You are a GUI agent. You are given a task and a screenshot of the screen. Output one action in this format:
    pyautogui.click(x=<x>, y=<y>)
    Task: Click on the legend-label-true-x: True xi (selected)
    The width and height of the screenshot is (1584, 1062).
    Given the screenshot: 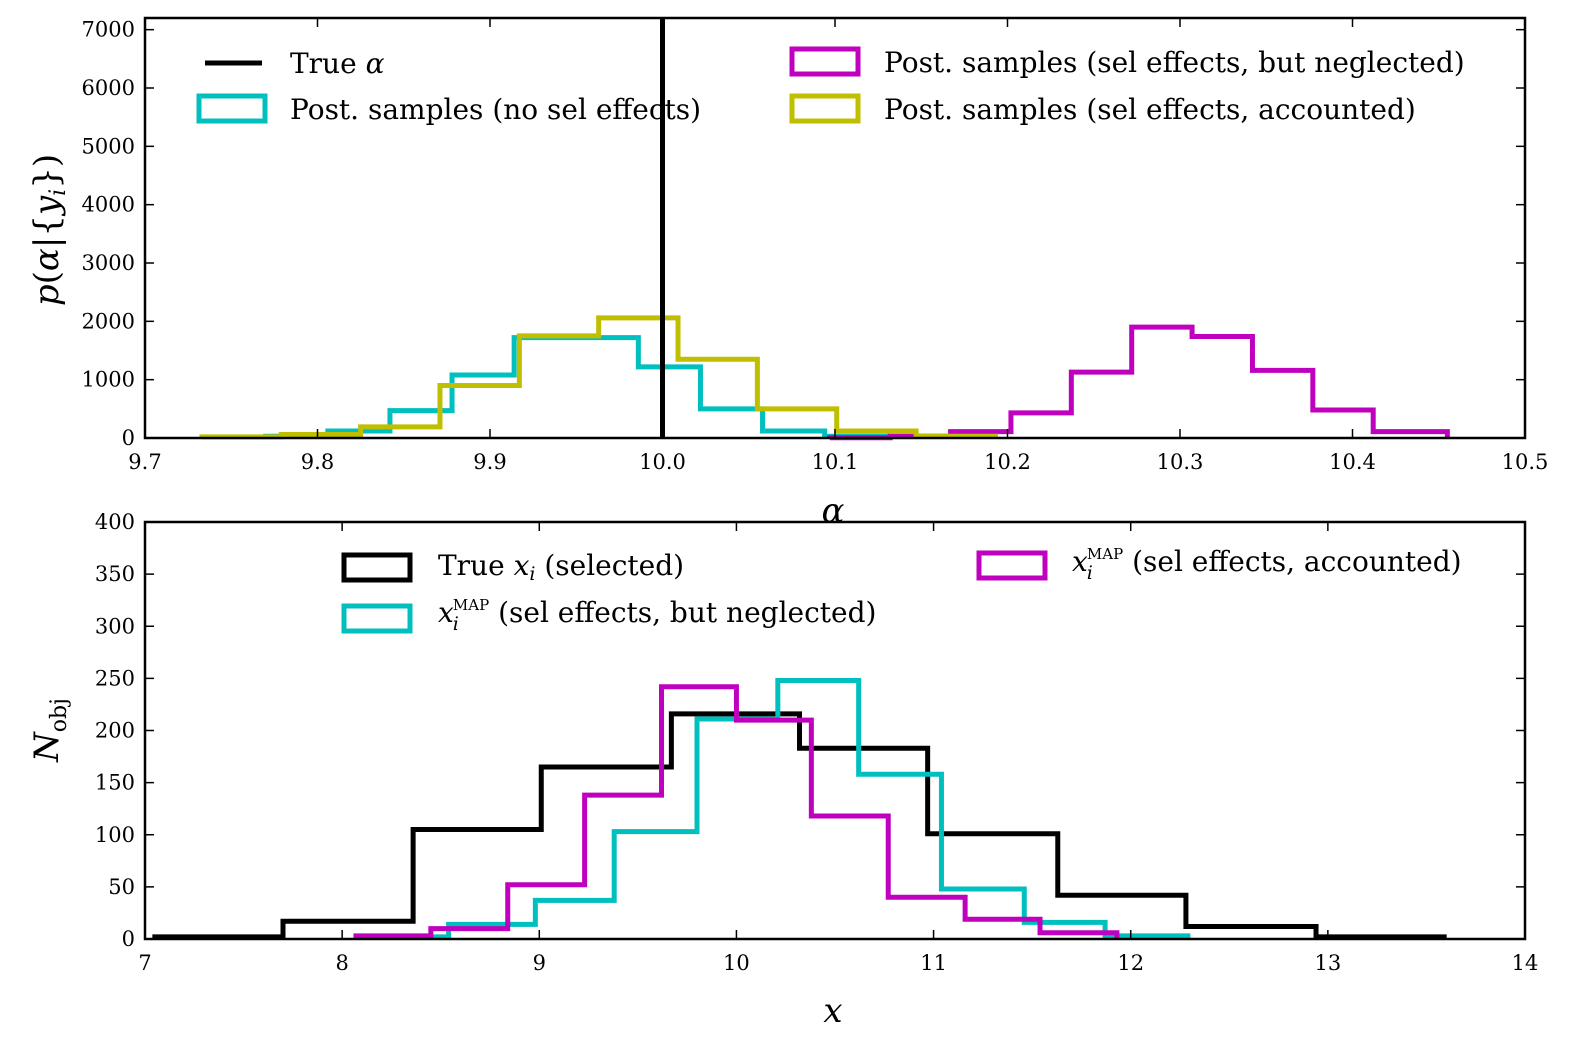 What is the action you would take?
    pyautogui.click(x=561, y=567)
    